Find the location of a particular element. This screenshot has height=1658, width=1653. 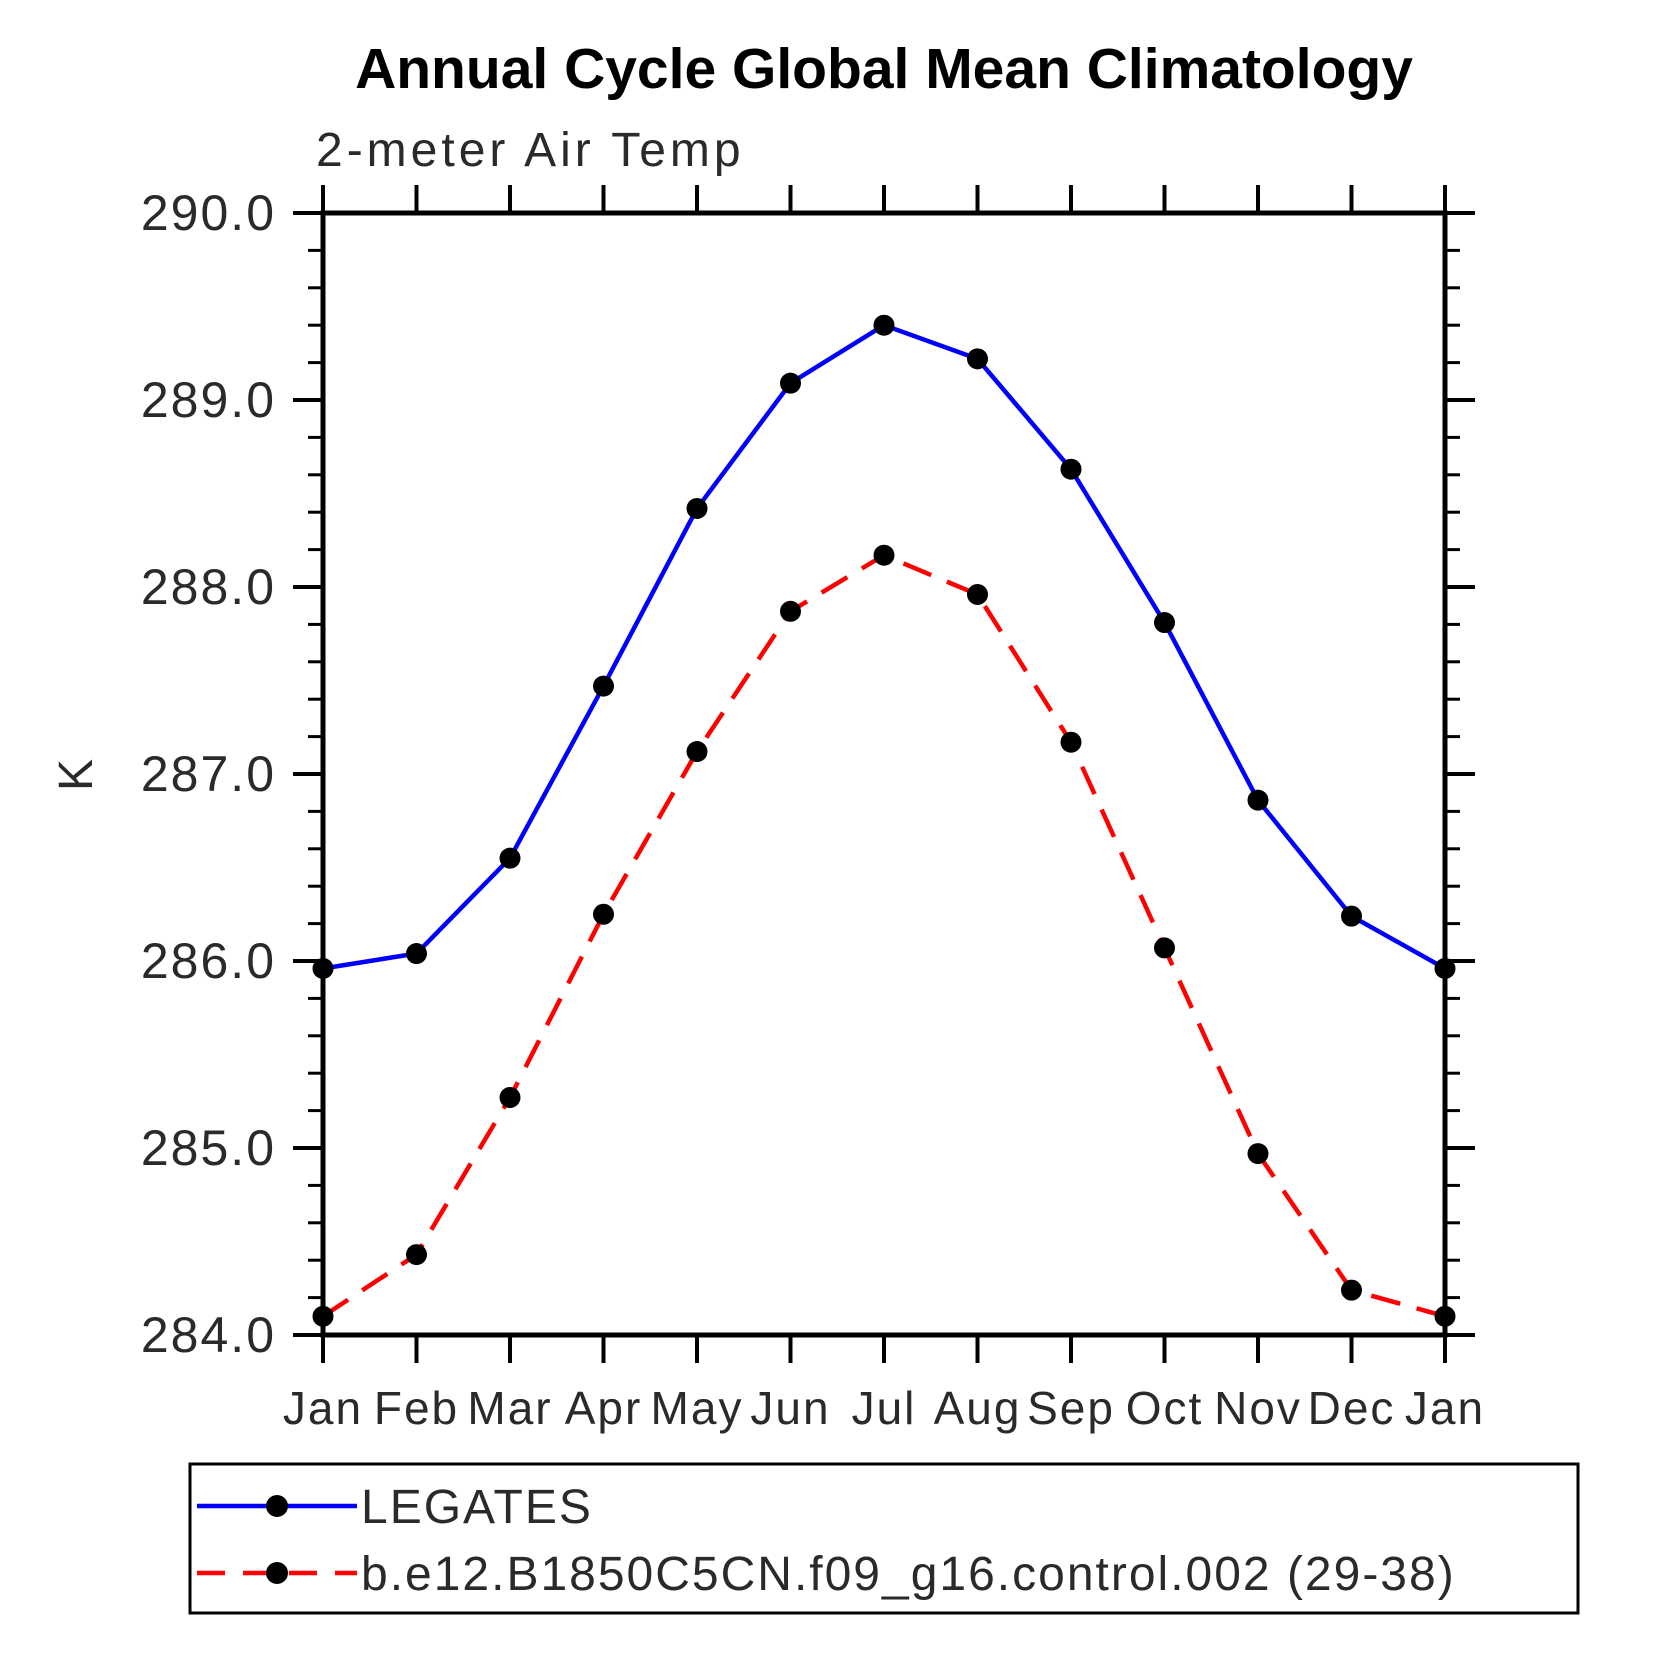

x-tick-label: Apr is located at coordinates (604, 1408).